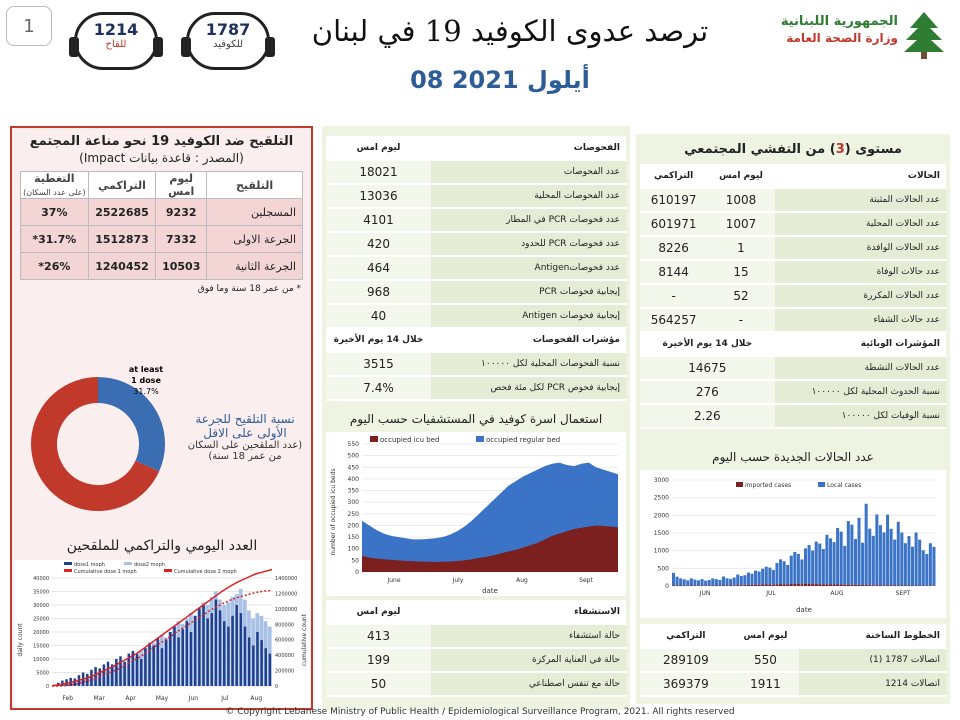 Image resolution: width=960 pixels, height=720 pixels. What do you see at coordinates (41, 606) in the screenshot?
I see `y-tick-label: 30000` at bounding box center [41, 606].